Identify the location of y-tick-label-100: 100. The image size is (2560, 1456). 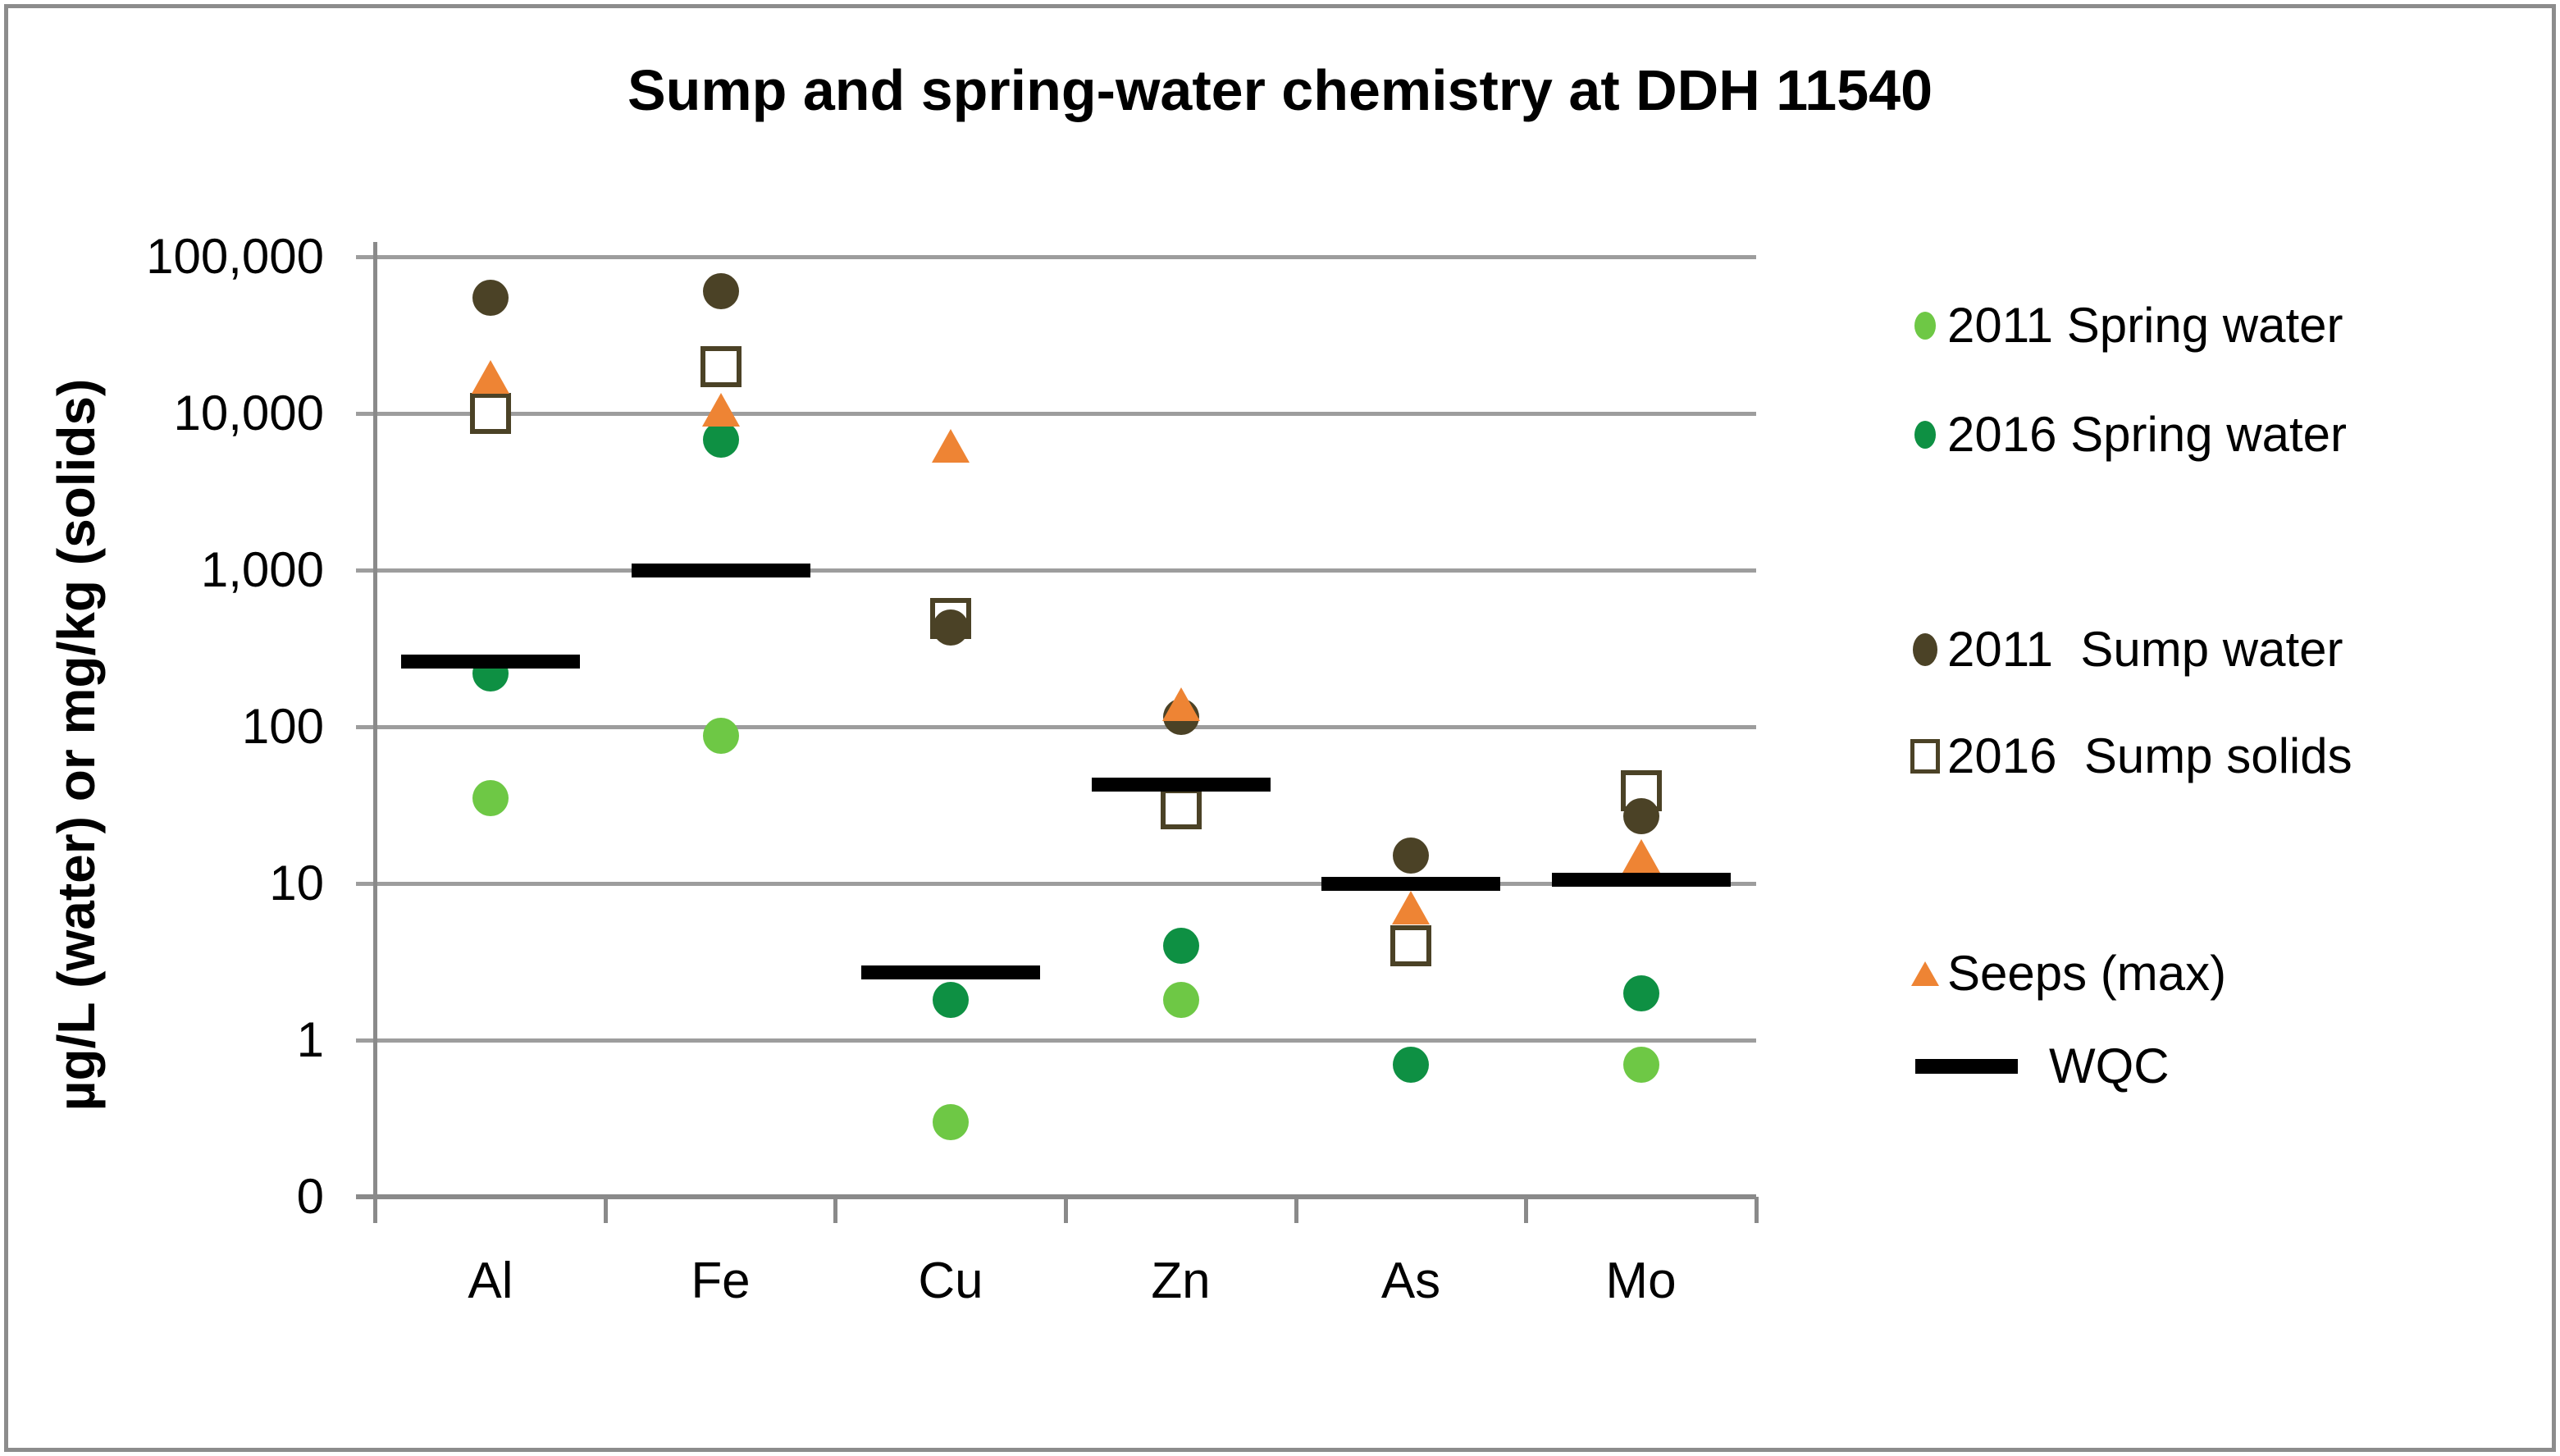
(282, 727).